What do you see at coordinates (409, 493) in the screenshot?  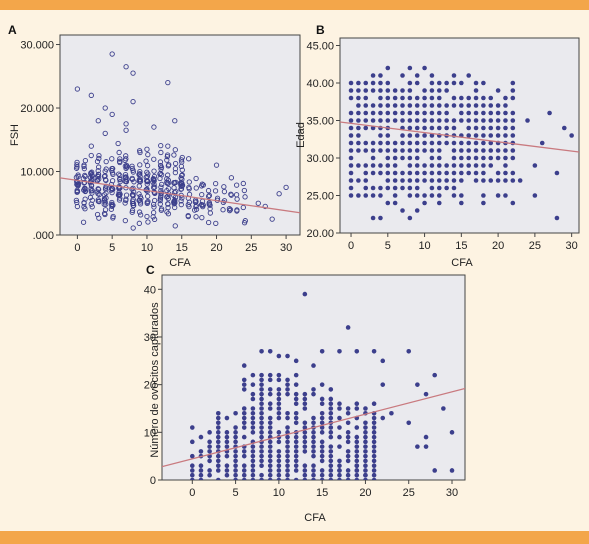 I see `x-tick-label: 25` at bounding box center [409, 493].